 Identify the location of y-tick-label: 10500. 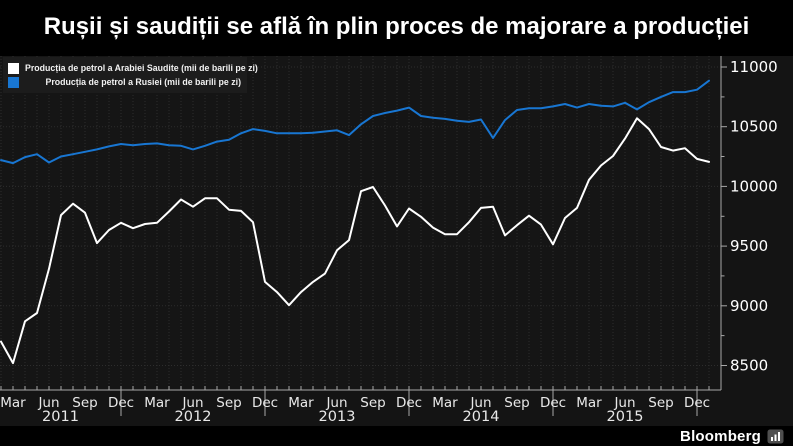
(754, 127).